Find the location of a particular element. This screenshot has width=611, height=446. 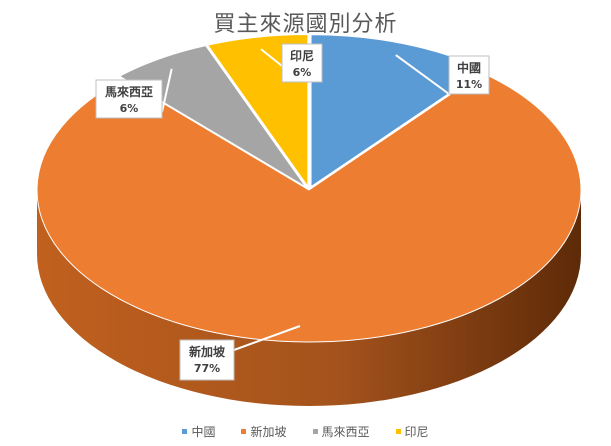

legend-item-1: 新加坡 is located at coordinates (264, 431).